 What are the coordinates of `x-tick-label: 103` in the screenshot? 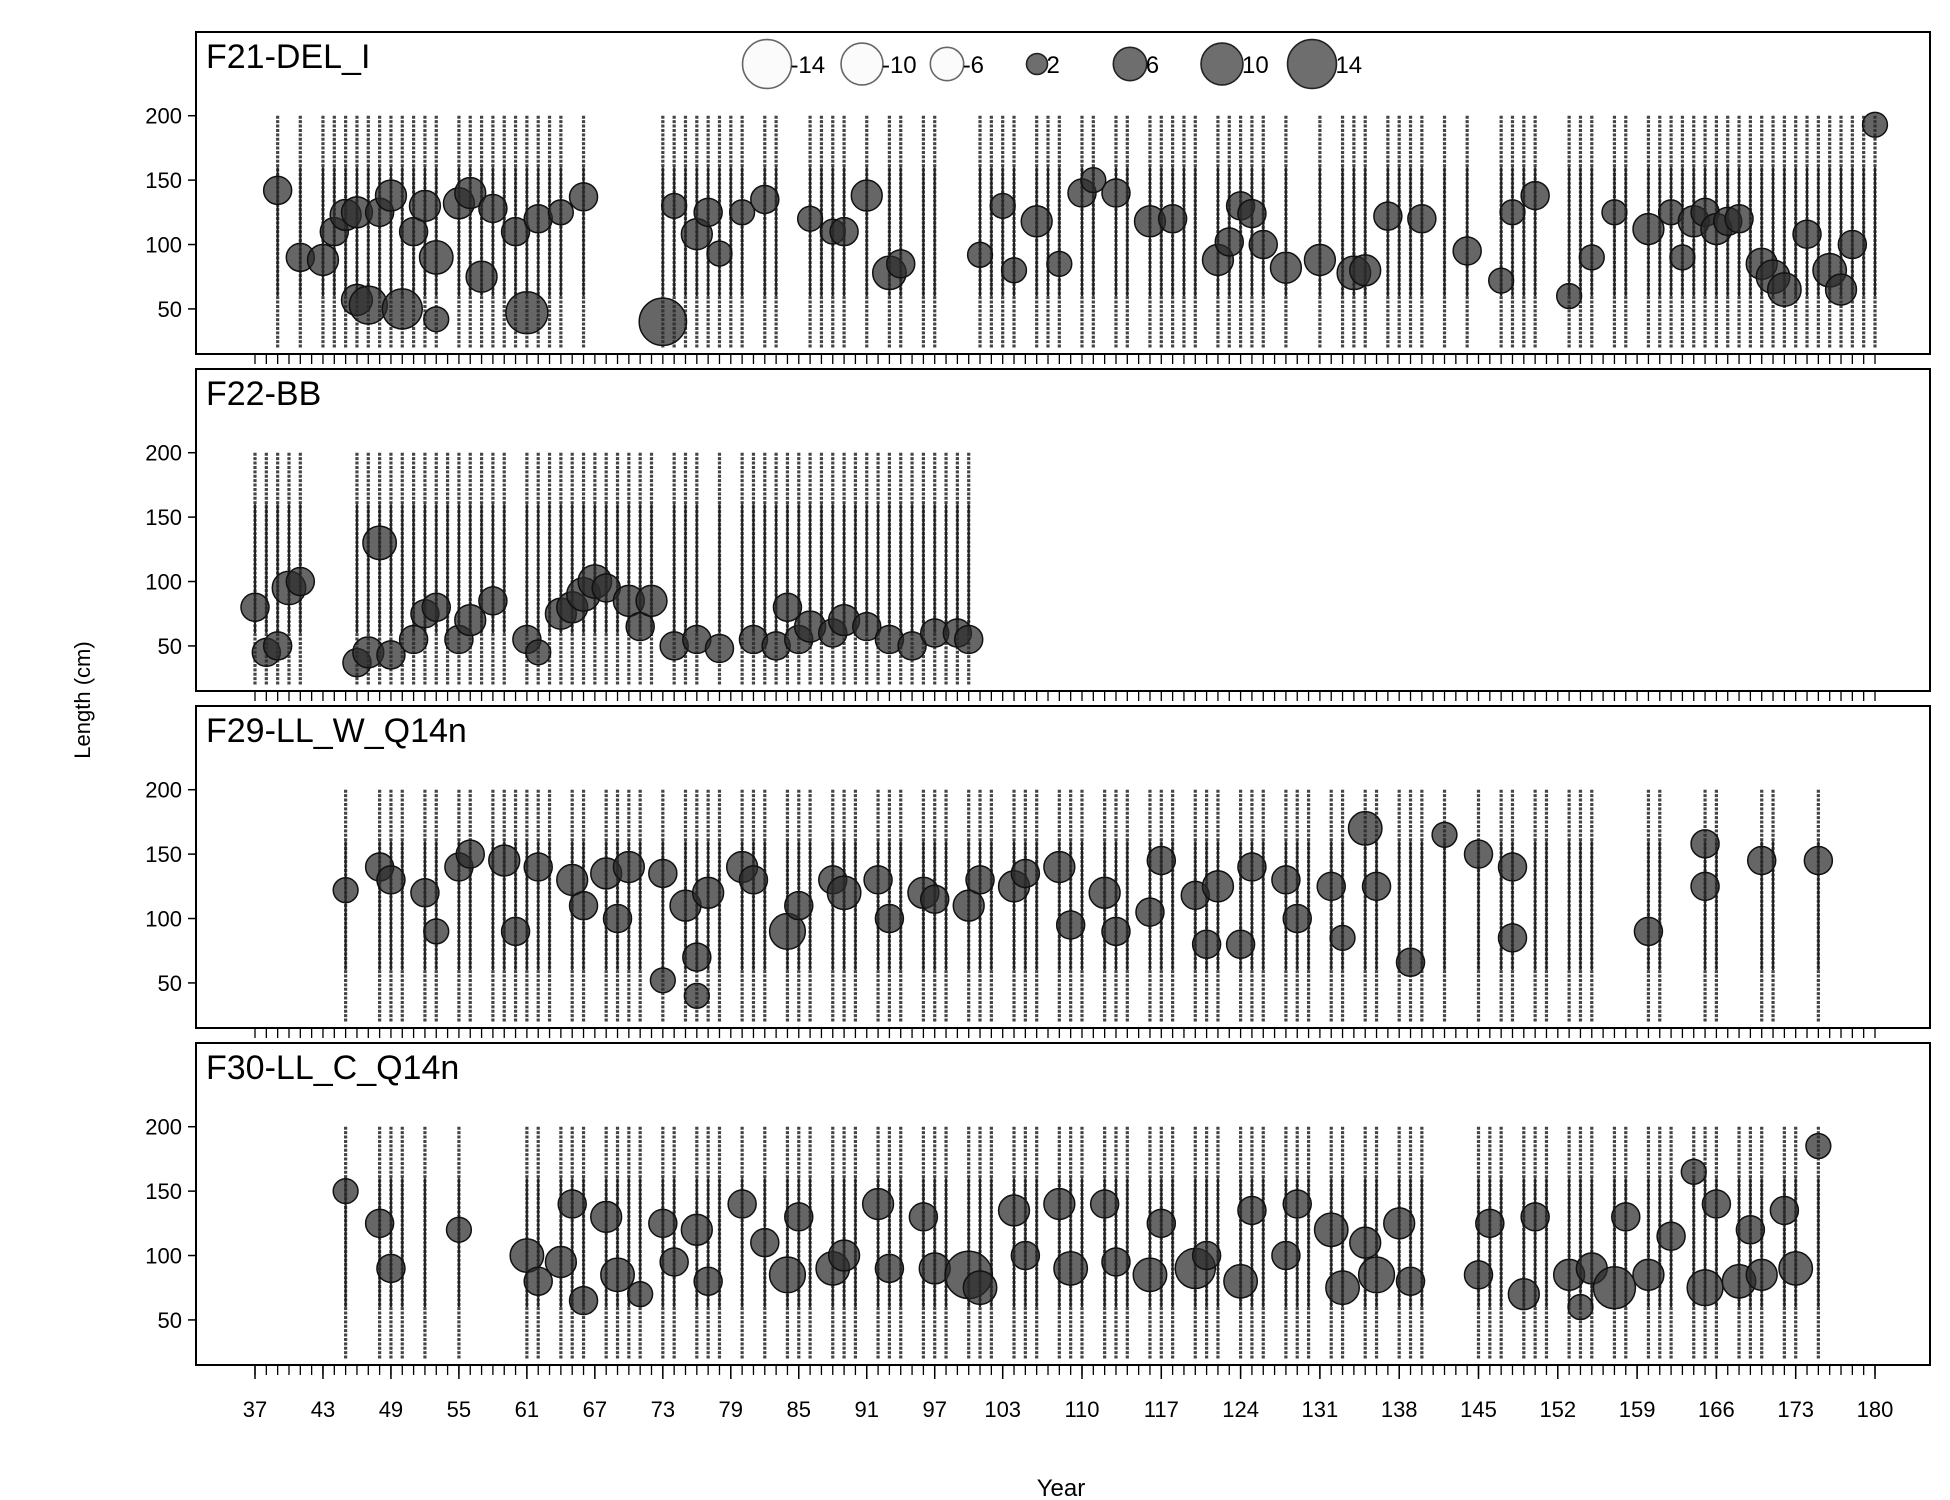 It's located at (1002, 1409).